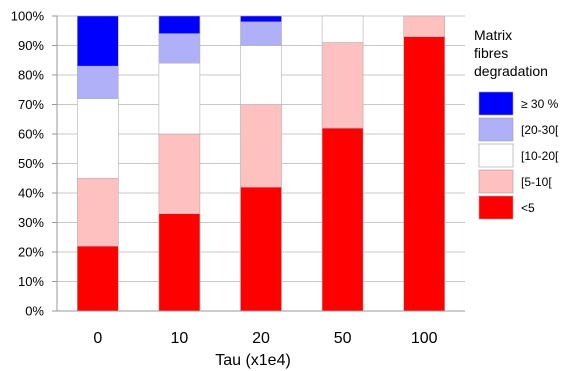 This screenshot has width=565, height=371. What do you see at coordinates (493, 35) in the screenshot?
I see `legend-title: Matrix` at bounding box center [493, 35].